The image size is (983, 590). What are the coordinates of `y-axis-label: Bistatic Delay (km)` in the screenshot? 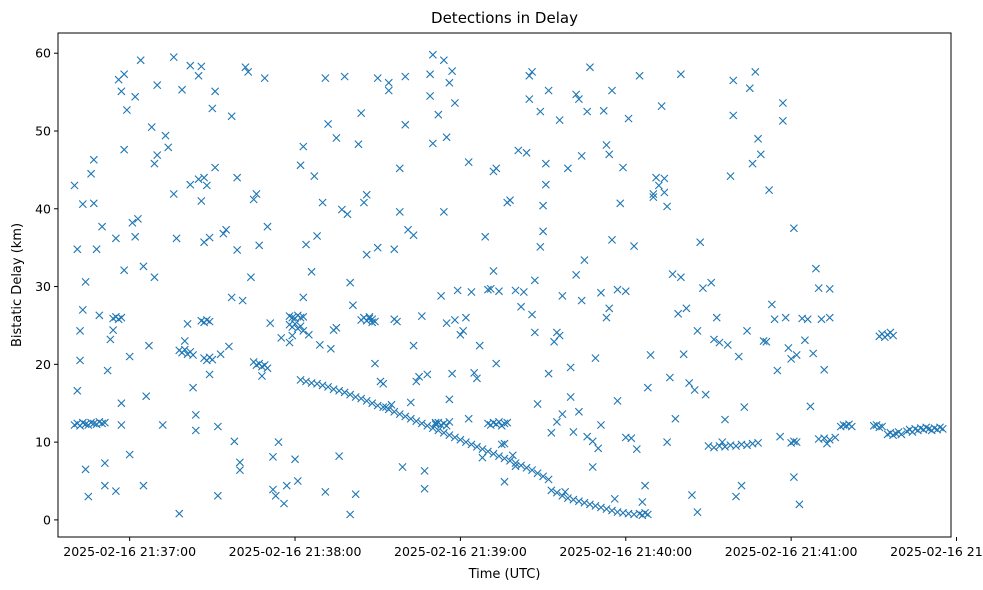 It's located at (17, 285).